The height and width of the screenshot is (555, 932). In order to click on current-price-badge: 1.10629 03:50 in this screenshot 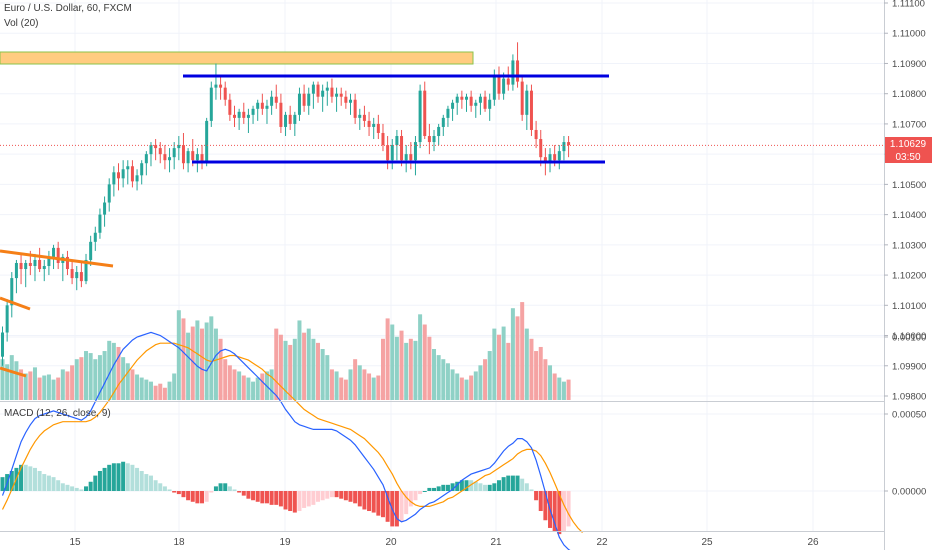, I will do `click(908, 150)`.